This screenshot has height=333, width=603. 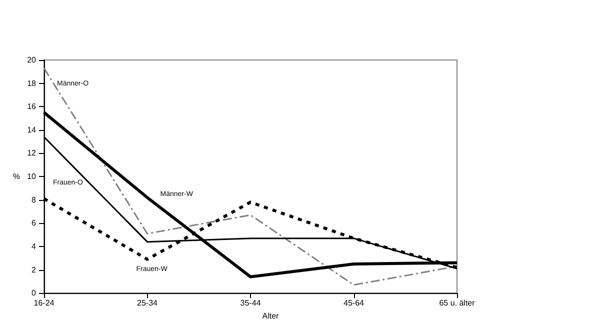 What do you see at coordinates (271, 316) in the screenshot?
I see `x-axis-title: Alter` at bounding box center [271, 316].